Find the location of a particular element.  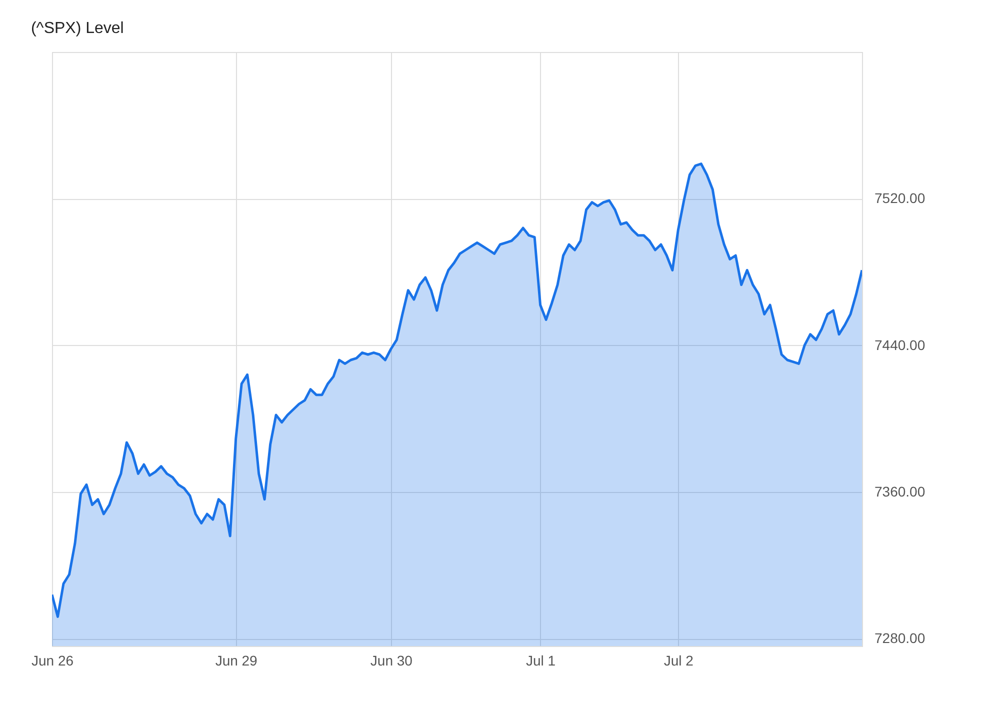

x-tick-label: Jun 30 is located at coordinates (391, 660).